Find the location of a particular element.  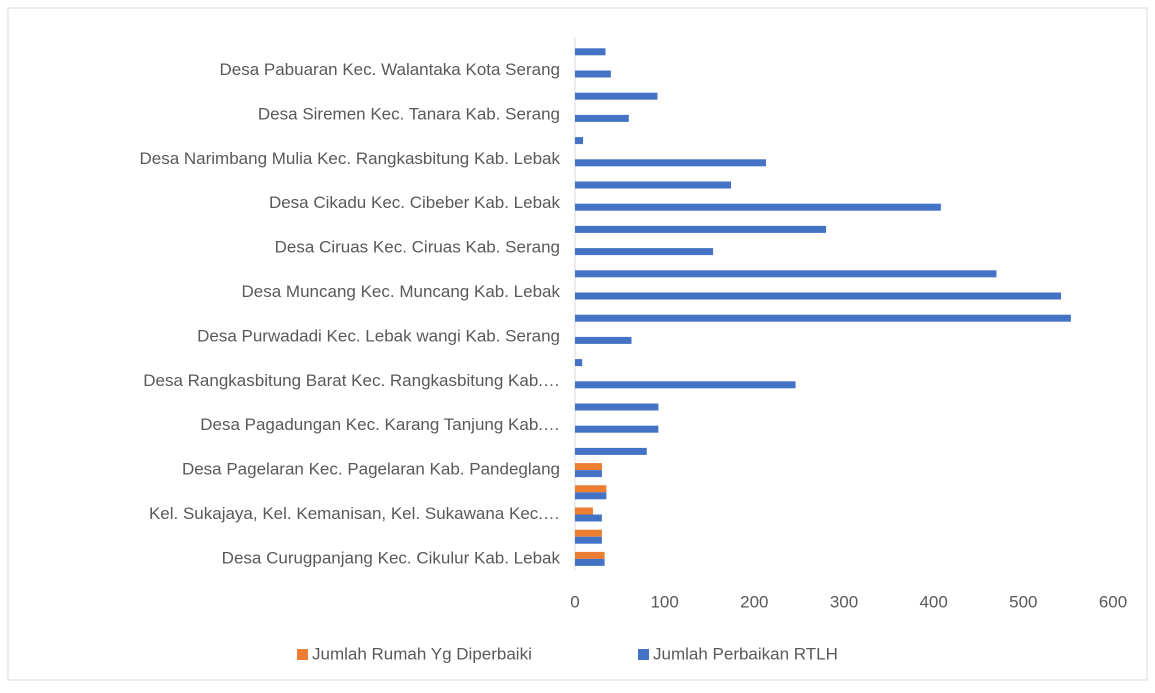

x-tick-label: 600 is located at coordinates (1113, 601).